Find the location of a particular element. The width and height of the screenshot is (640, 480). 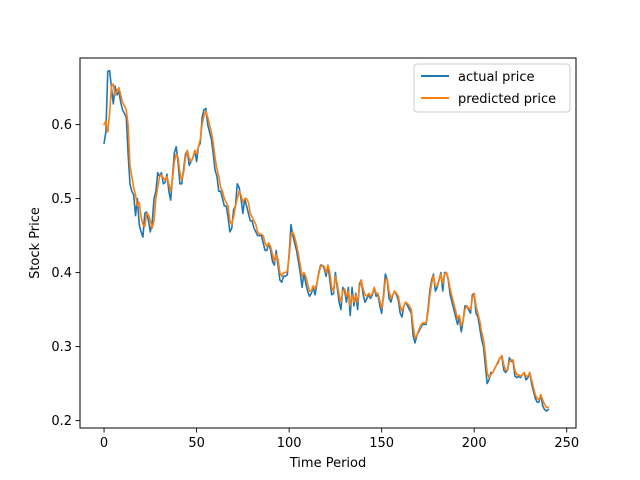

x-axis-label: Time Period is located at coordinates (327, 463).